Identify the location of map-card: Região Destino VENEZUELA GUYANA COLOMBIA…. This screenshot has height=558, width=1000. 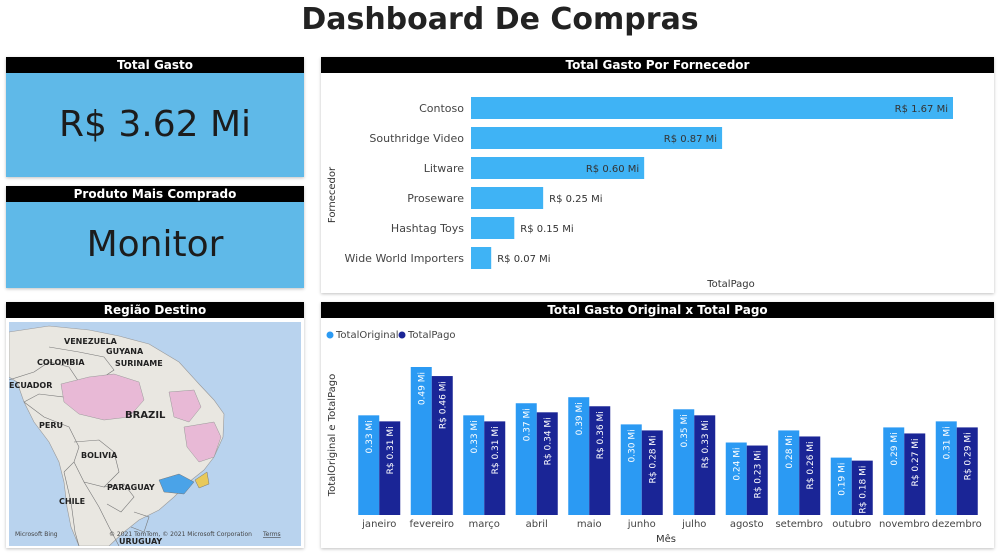
(155, 425).